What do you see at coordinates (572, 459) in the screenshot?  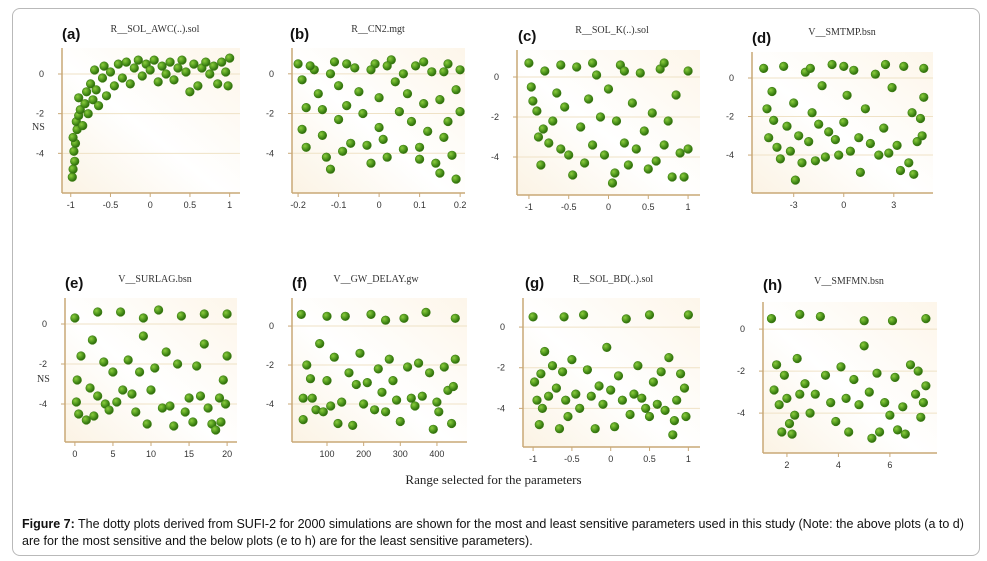 I see `x-tick-label: -0.5` at bounding box center [572, 459].